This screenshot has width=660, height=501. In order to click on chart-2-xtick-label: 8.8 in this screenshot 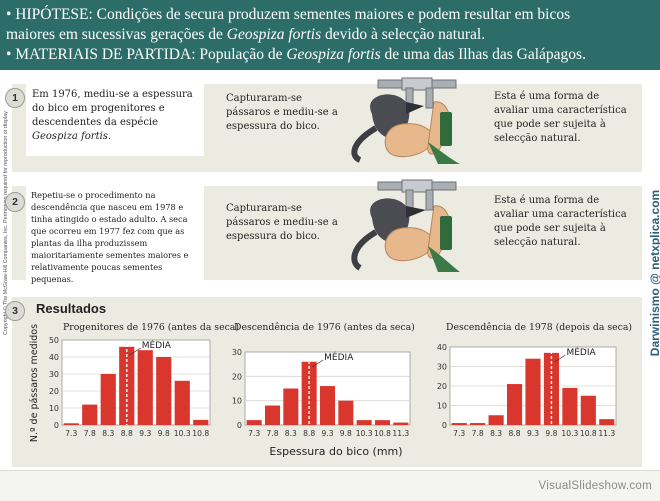, I will do `click(309, 433)`.